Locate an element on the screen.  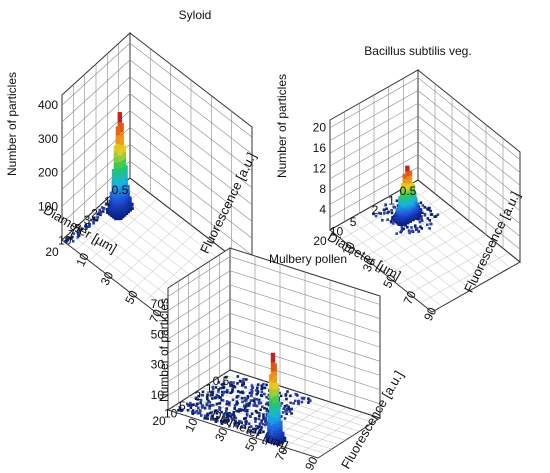
z-tick-label: 8 is located at coordinates (322, 189).